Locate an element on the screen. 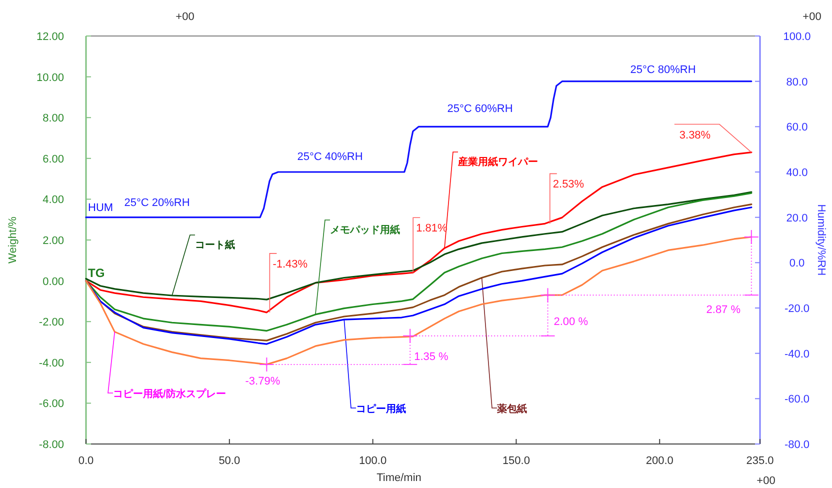 This screenshot has height=488, width=832. y2-tick-label: 60.0 is located at coordinates (797, 128).